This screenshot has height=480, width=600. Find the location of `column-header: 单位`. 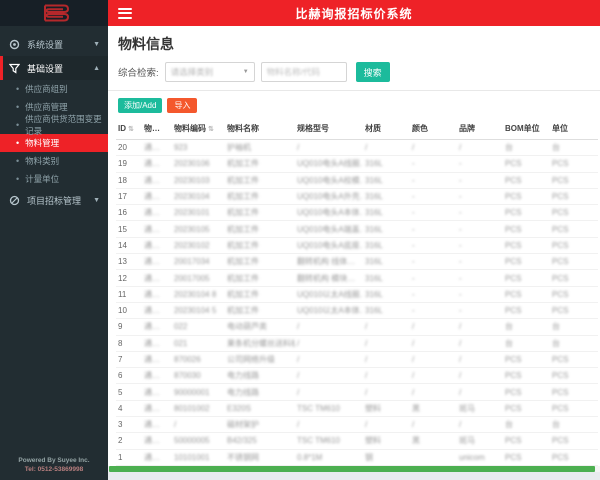

column-header: 单位 is located at coordinates (574, 129).